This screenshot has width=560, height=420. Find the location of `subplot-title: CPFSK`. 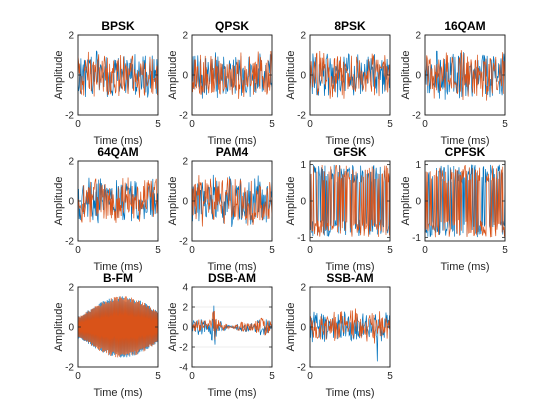

subplot-title: CPFSK is located at coordinates (465, 152).